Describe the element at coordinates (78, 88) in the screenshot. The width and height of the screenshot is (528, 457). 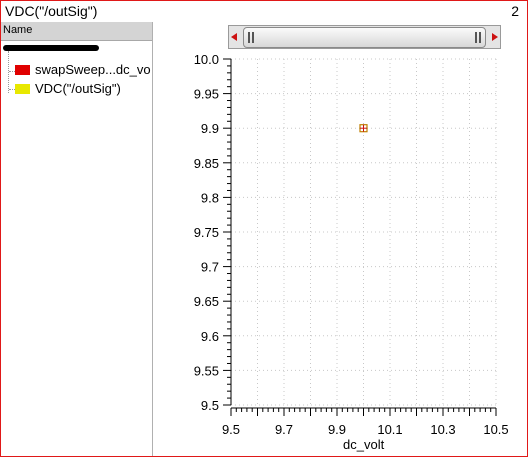
I see `tree-item-label: VDC("/outSig")` at that location.